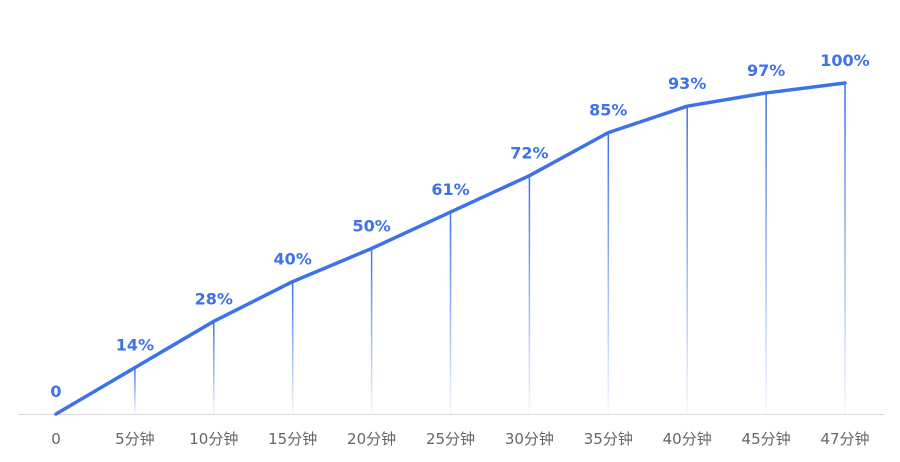  Describe the element at coordinates (687, 83) in the screenshot. I see `data-label: 93%` at that location.